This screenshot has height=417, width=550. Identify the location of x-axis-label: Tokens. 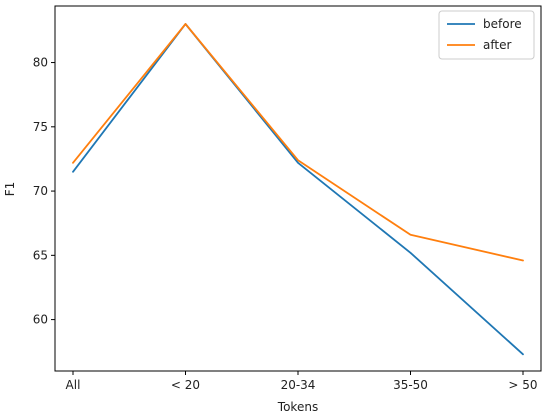
(297, 407).